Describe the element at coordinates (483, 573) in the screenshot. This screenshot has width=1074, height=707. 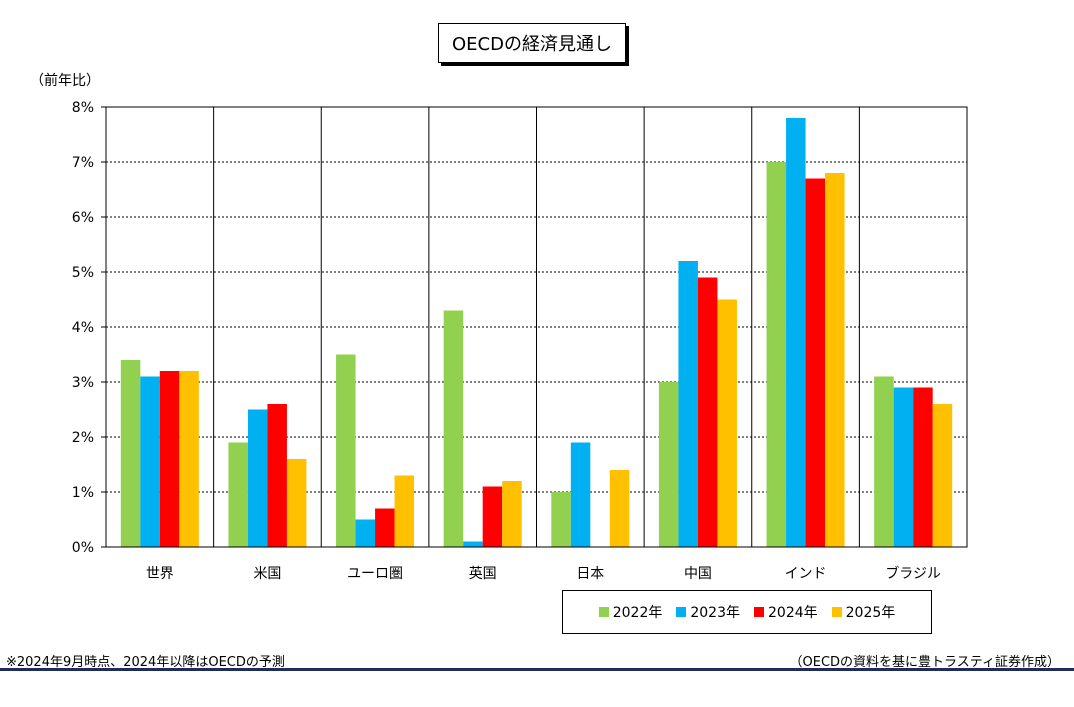
I see `x-category-label: 英国` at that location.